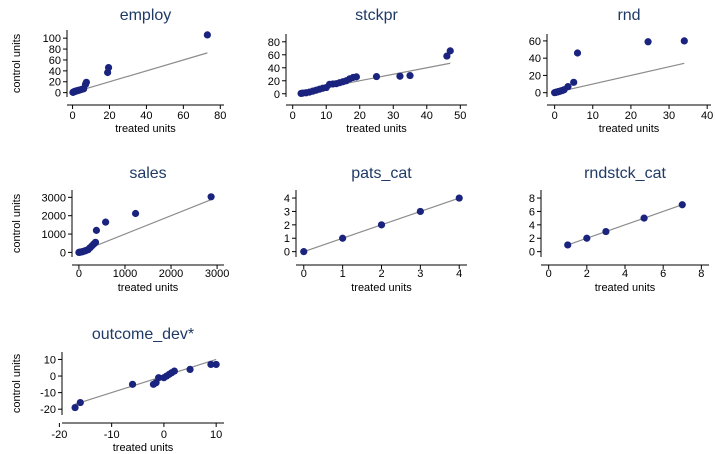  I want to click on y-tick-label: 60, so click(55, 61).